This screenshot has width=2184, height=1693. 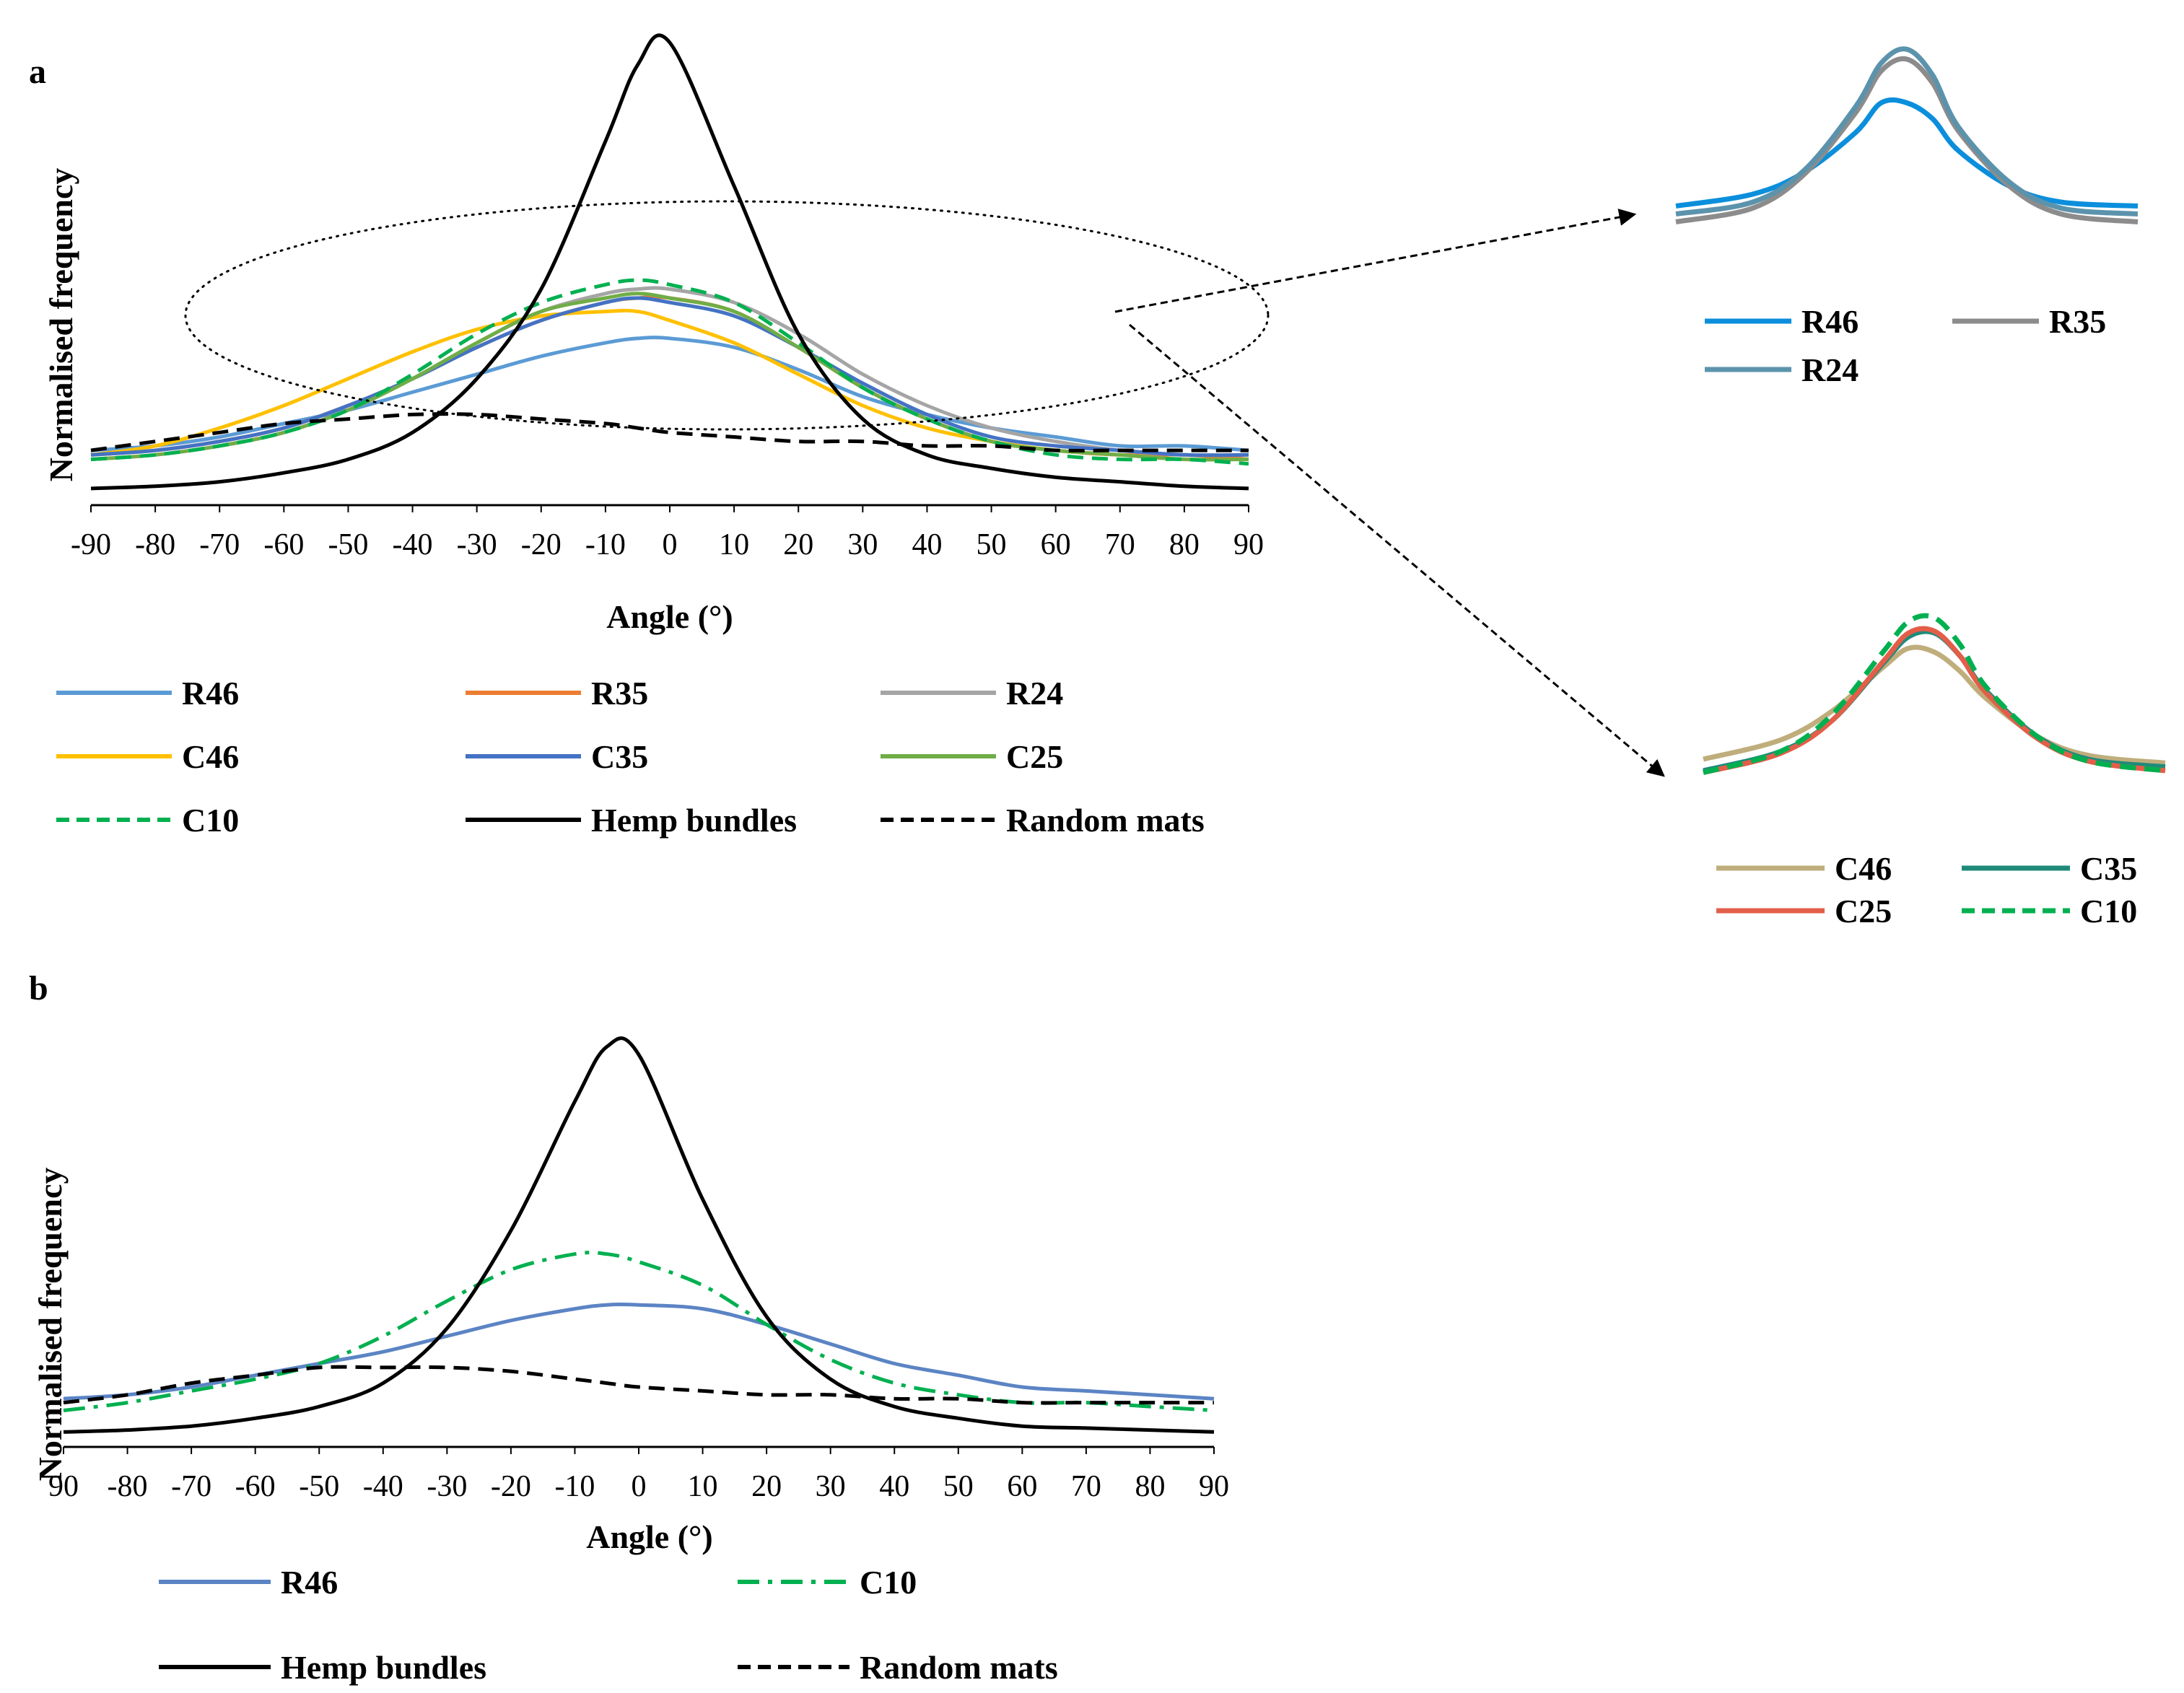 I want to click on inset-c-legend: C46 C35 C25 C10, so click(x=1926, y=889).